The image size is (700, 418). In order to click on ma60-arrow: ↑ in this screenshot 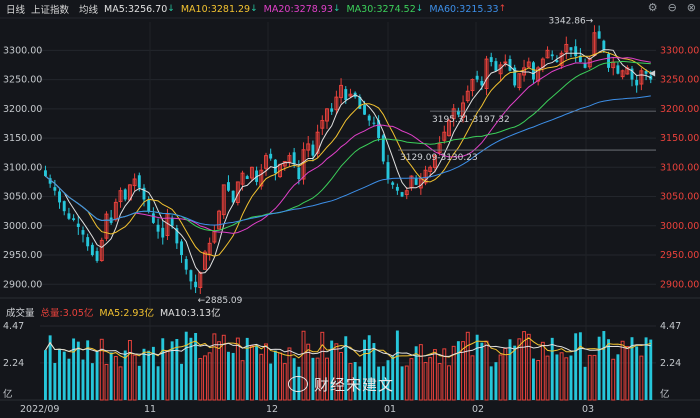, I will do `click(502, 9)`.